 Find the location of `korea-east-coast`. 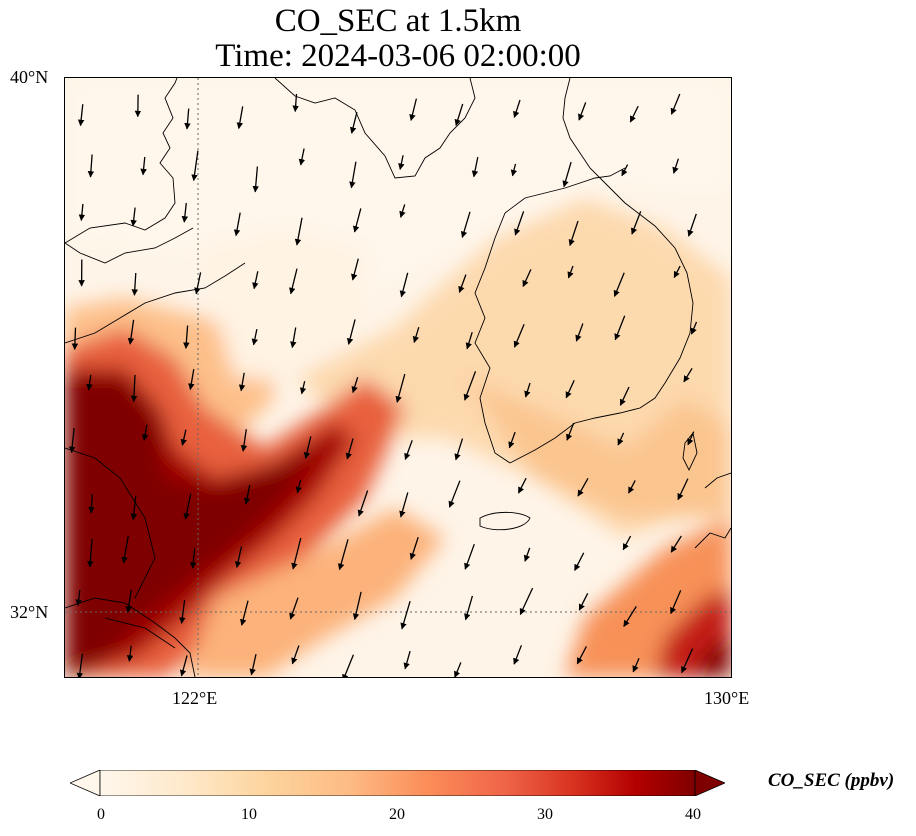

korea-east-coast is located at coordinates (649, 283).